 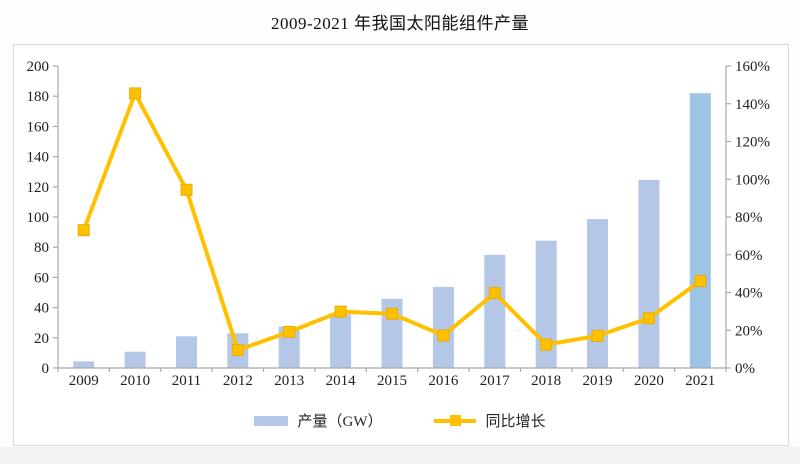 What do you see at coordinates (135, 381) in the screenshot?
I see `x-axis-label-2010: 2010` at bounding box center [135, 381].